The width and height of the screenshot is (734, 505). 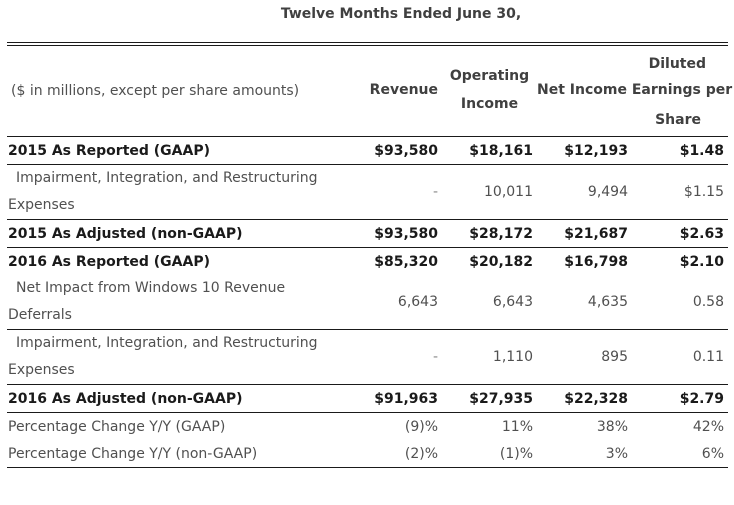 What do you see at coordinates (489, 398) in the screenshot?
I see `cell-operating-income: $27,935` at bounding box center [489, 398].